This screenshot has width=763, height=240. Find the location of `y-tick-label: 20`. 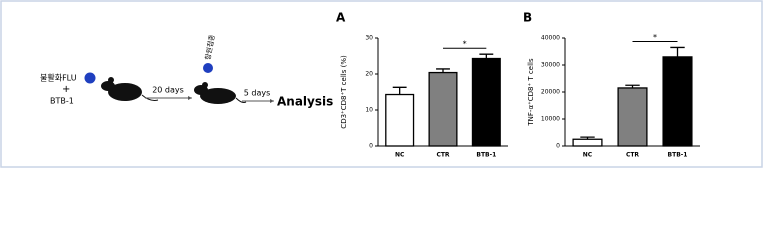

y-tick-label: 20 is located at coordinates (369, 74).